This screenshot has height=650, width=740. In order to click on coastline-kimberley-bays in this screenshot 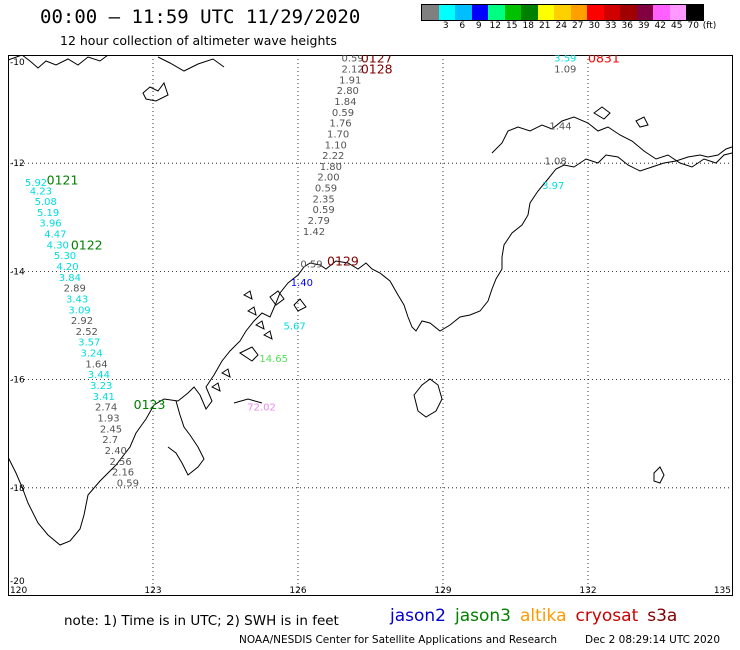, I will do `click(237, 383)`.